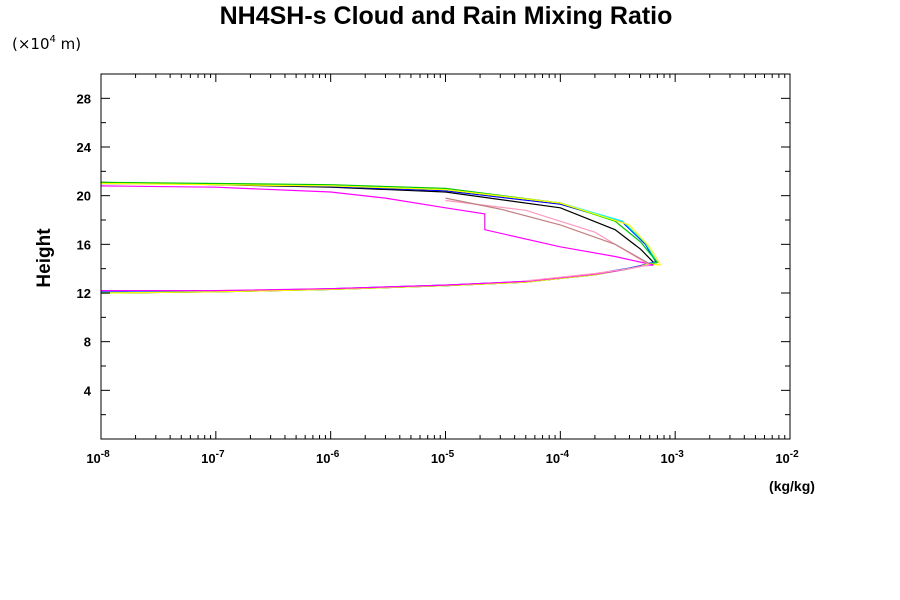  Describe the element at coordinates (84, 147) in the screenshot. I see `y-tick-label: 24` at that location.